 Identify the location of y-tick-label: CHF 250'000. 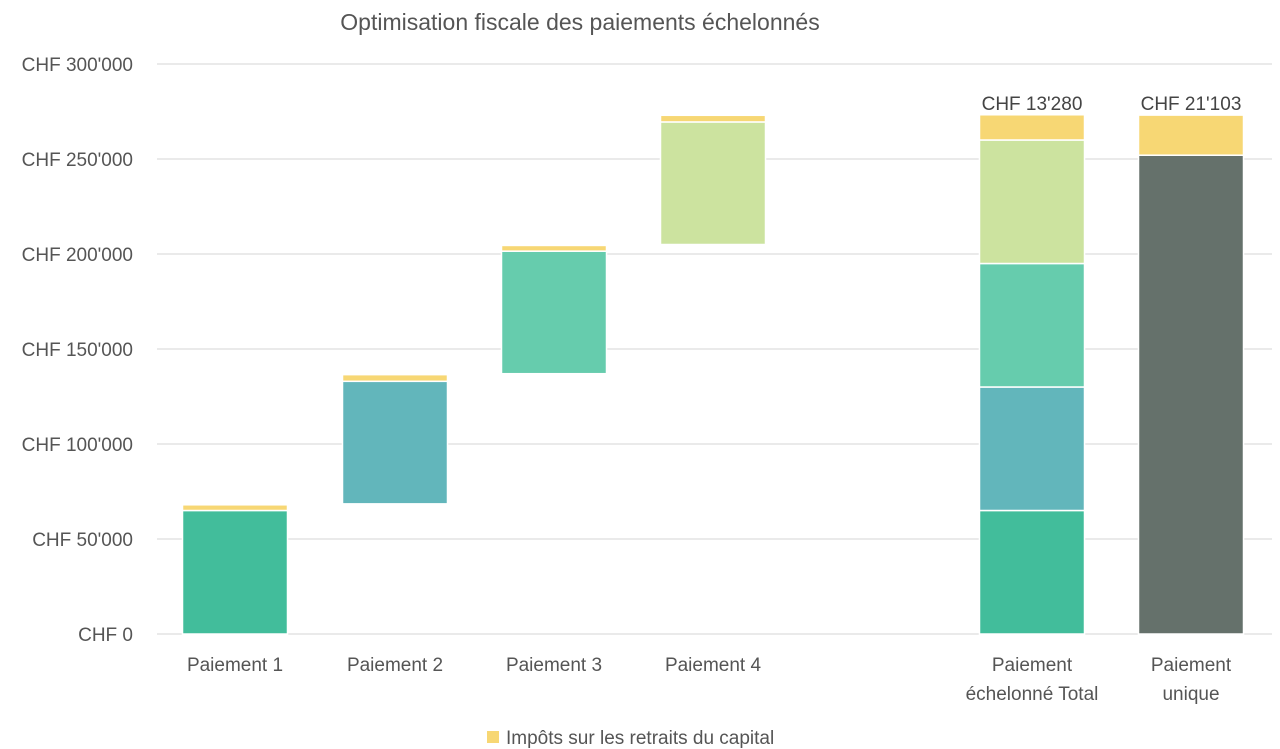
(77, 160).